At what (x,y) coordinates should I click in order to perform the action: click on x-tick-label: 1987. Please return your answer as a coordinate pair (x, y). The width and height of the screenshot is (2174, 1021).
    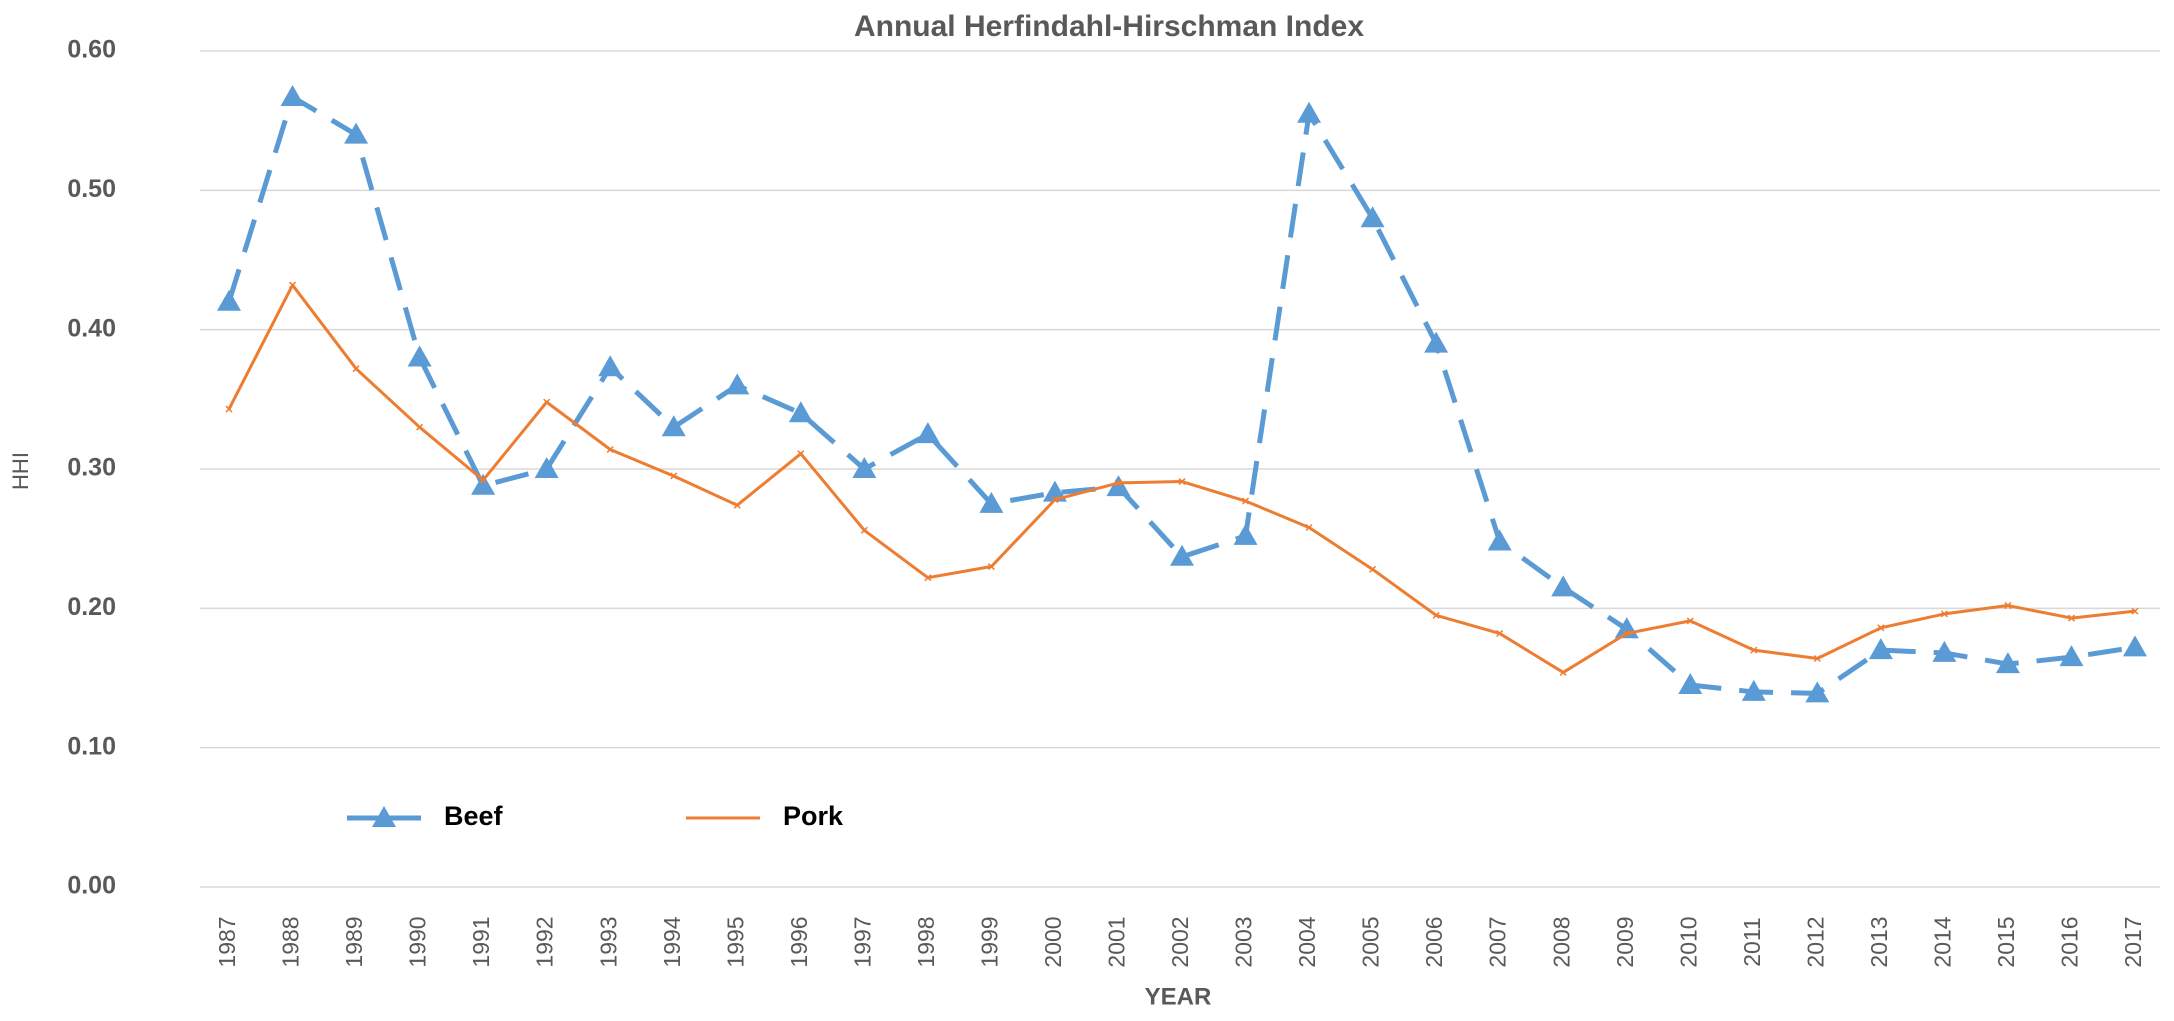
    Looking at the image, I should click on (227, 941).